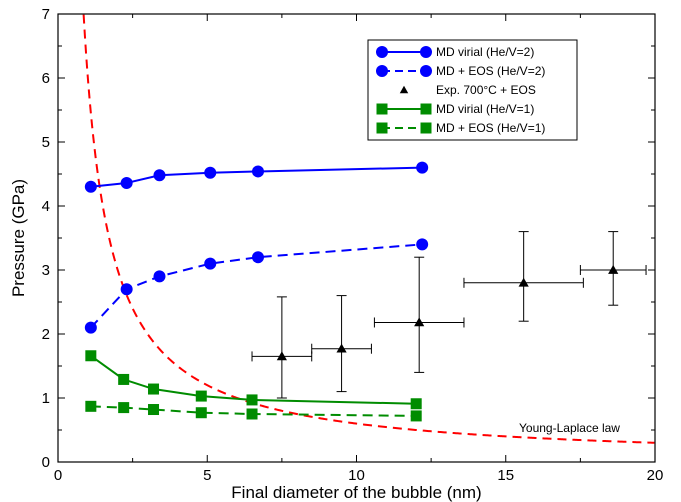  What do you see at coordinates (485, 109) in the screenshot?
I see `legend-label: MD virial (He/V=1)` at bounding box center [485, 109].